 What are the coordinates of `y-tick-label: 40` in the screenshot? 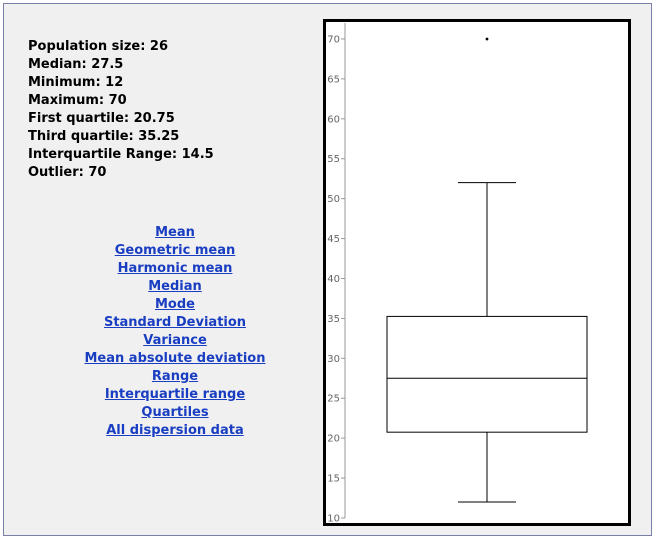 It's located at (333, 279).